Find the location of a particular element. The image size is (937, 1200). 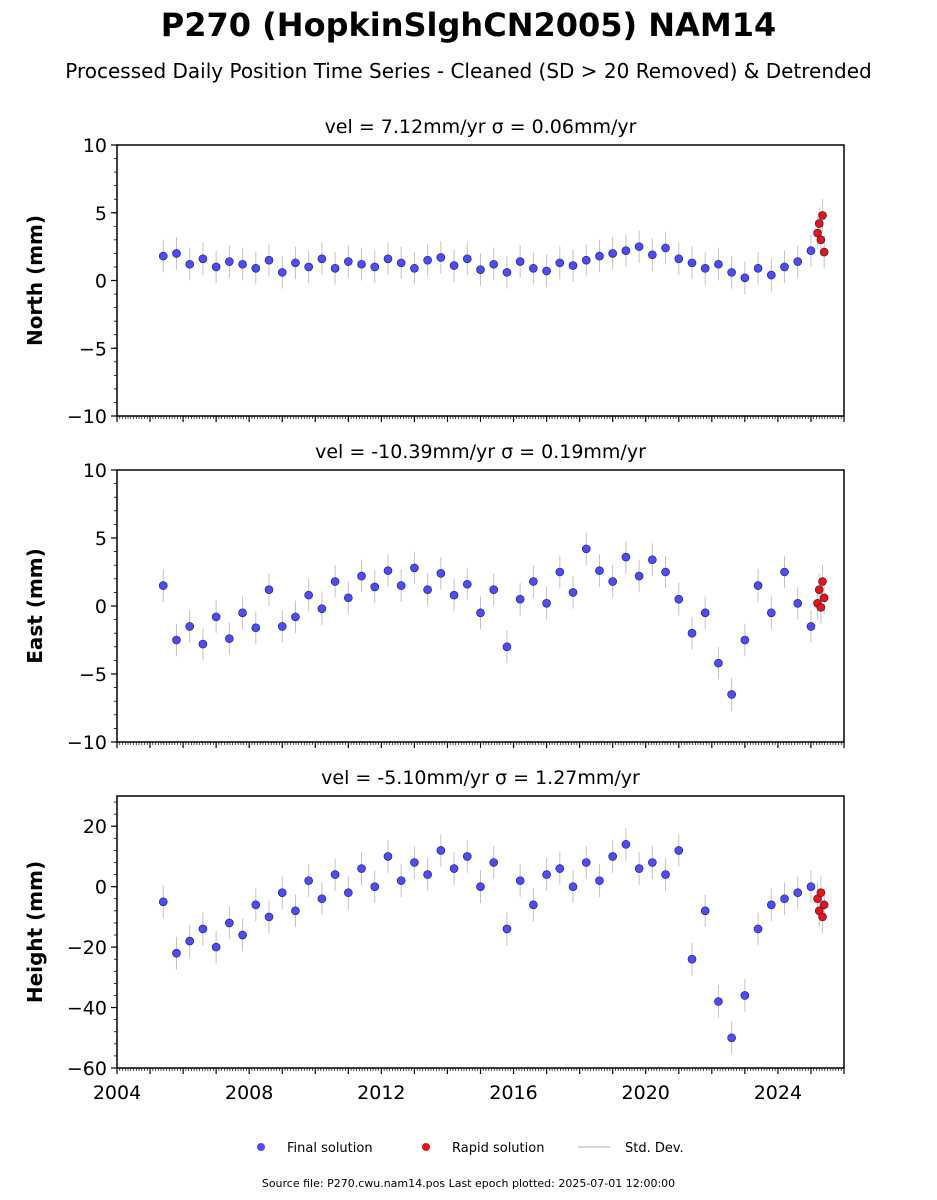

x-tick-label: 2008 is located at coordinates (249, 1093).